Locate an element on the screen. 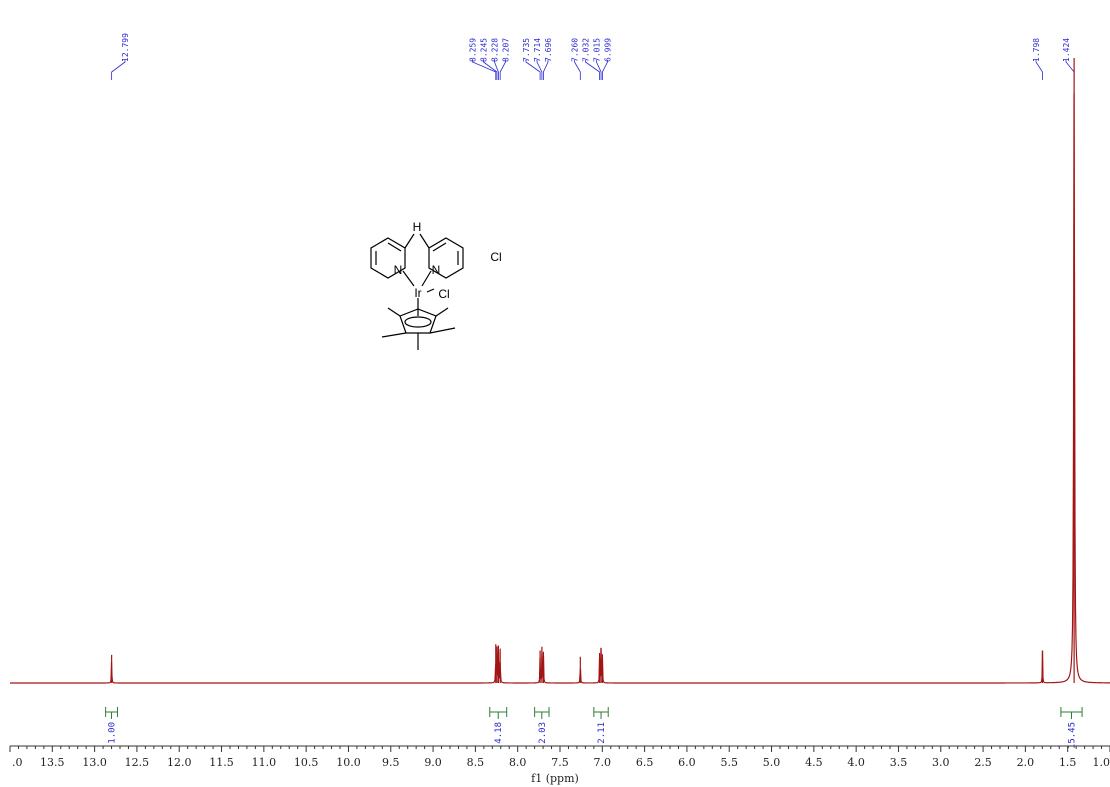 The image size is (1110, 787). peak-label: 7.735 is located at coordinates (526, 50).